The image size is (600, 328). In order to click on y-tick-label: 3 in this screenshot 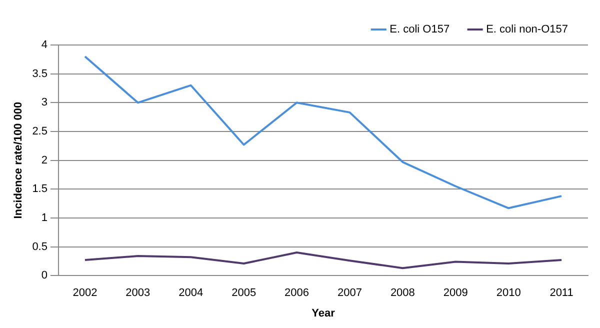, I will do `click(44, 102)`.